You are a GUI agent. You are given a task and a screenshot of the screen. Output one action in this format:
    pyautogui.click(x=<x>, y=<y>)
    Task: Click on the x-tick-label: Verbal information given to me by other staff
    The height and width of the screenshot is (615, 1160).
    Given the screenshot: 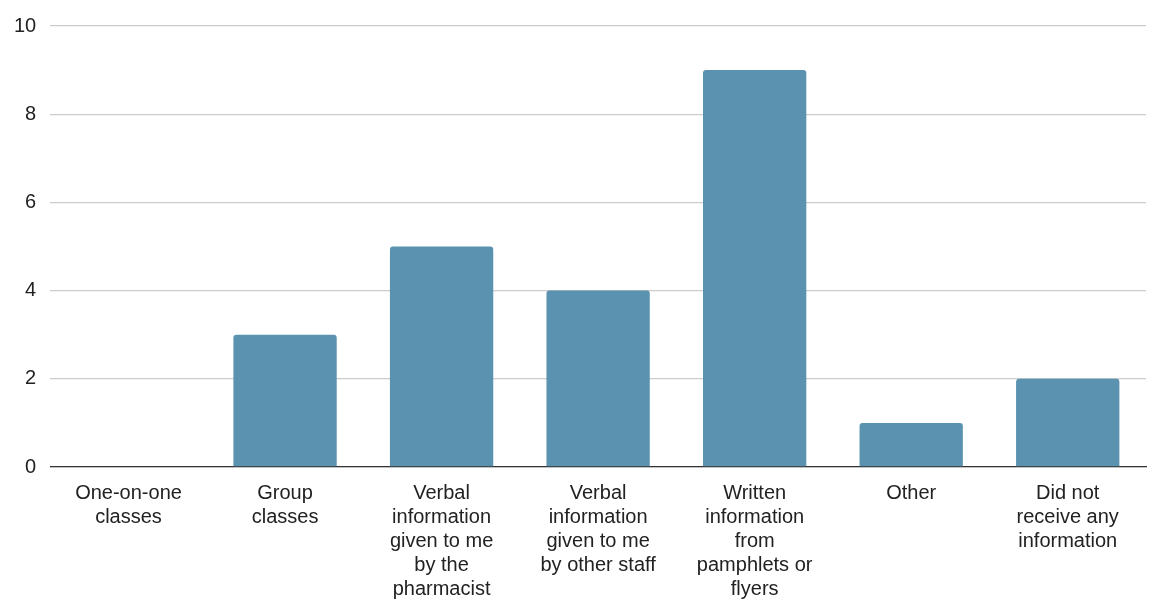 What is the action you would take?
    pyautogui.click(x=598, y=527)
    